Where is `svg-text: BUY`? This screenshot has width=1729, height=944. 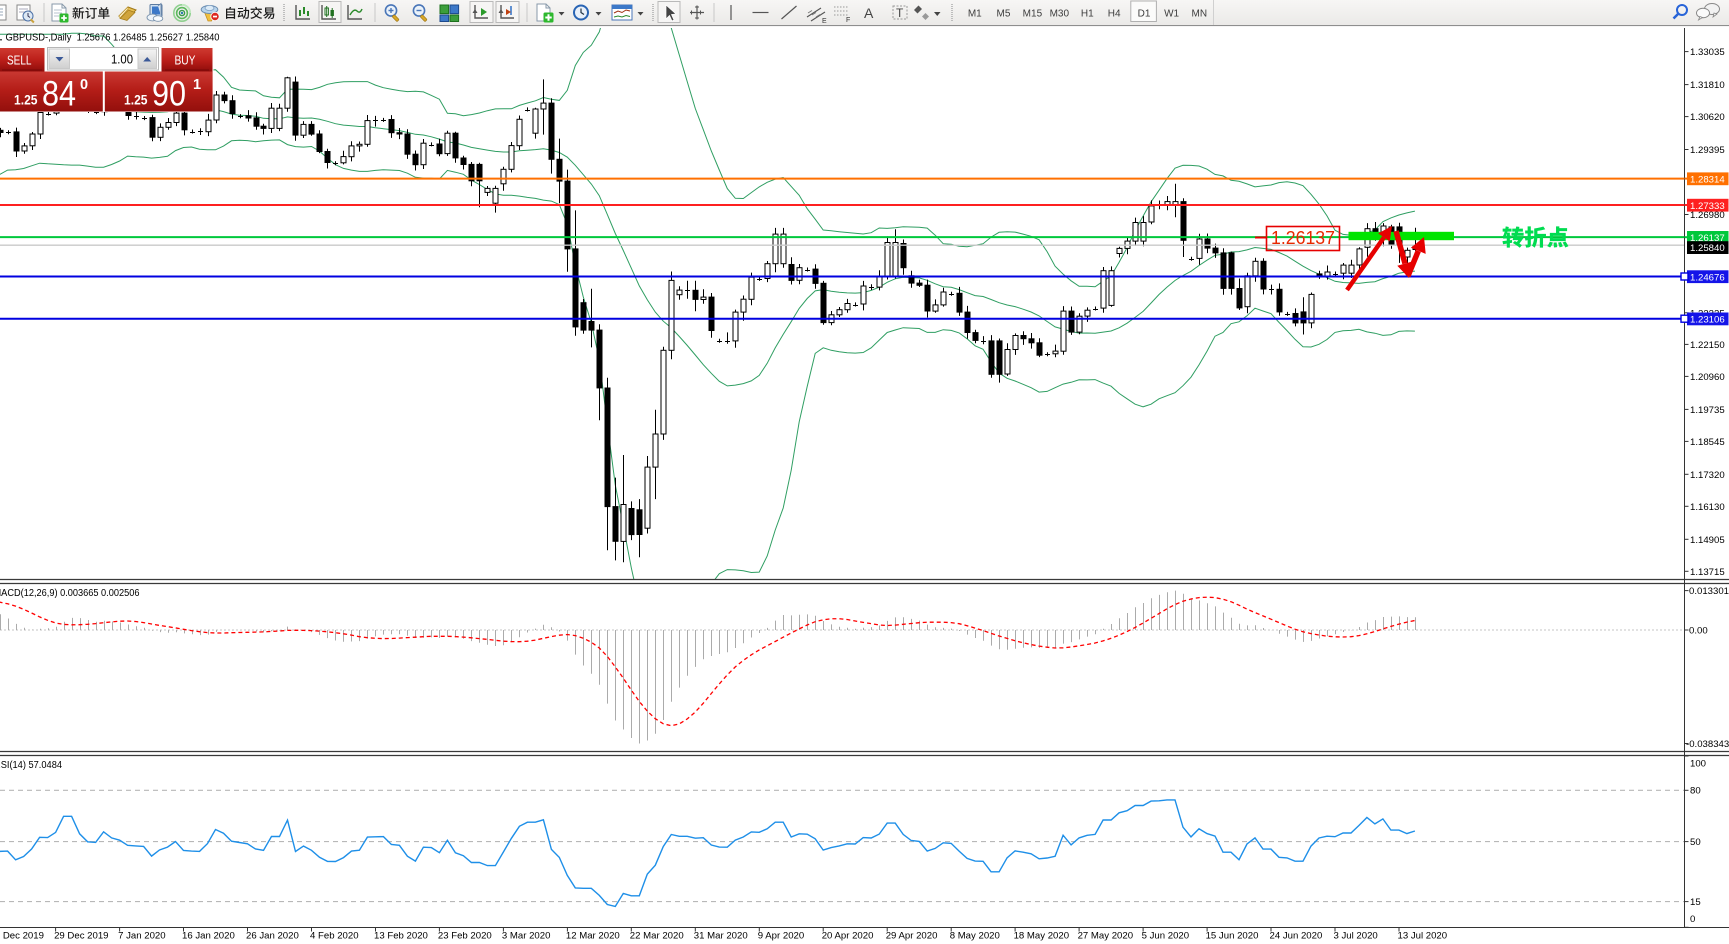
svg-text: BUY is located at coordinates (186, 61).